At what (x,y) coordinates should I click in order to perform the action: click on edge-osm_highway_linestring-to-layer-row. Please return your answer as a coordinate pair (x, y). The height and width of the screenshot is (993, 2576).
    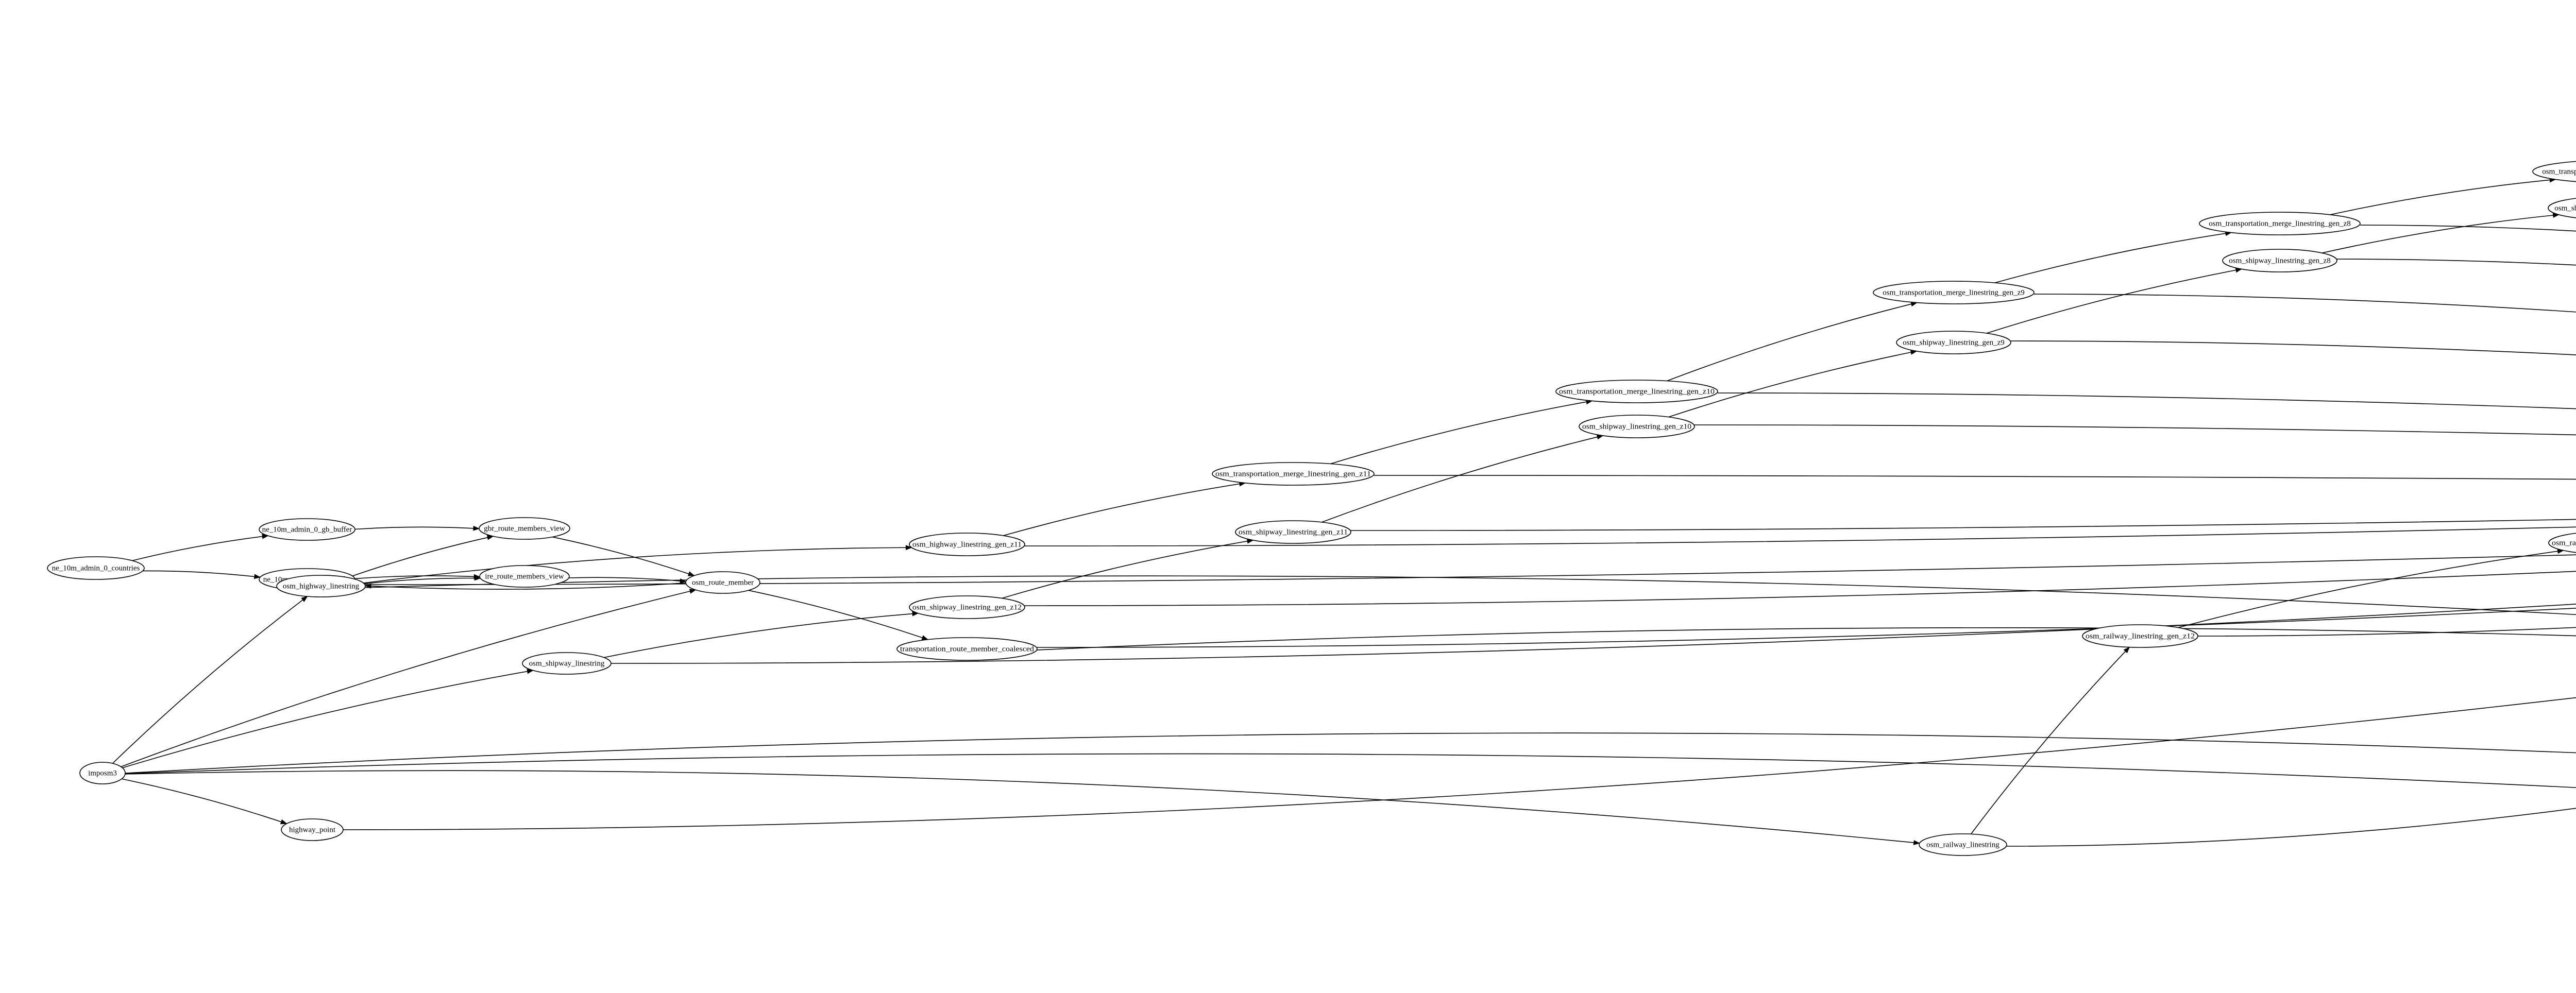
    Looking at the image, I should click on (1470, 569).